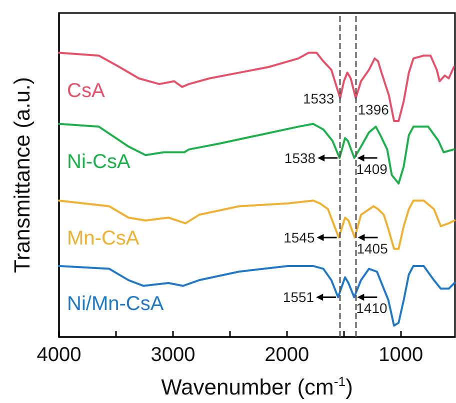 This screenshot has width=456, height=403. I want to click on annotation: 1410, so click(372, 308).